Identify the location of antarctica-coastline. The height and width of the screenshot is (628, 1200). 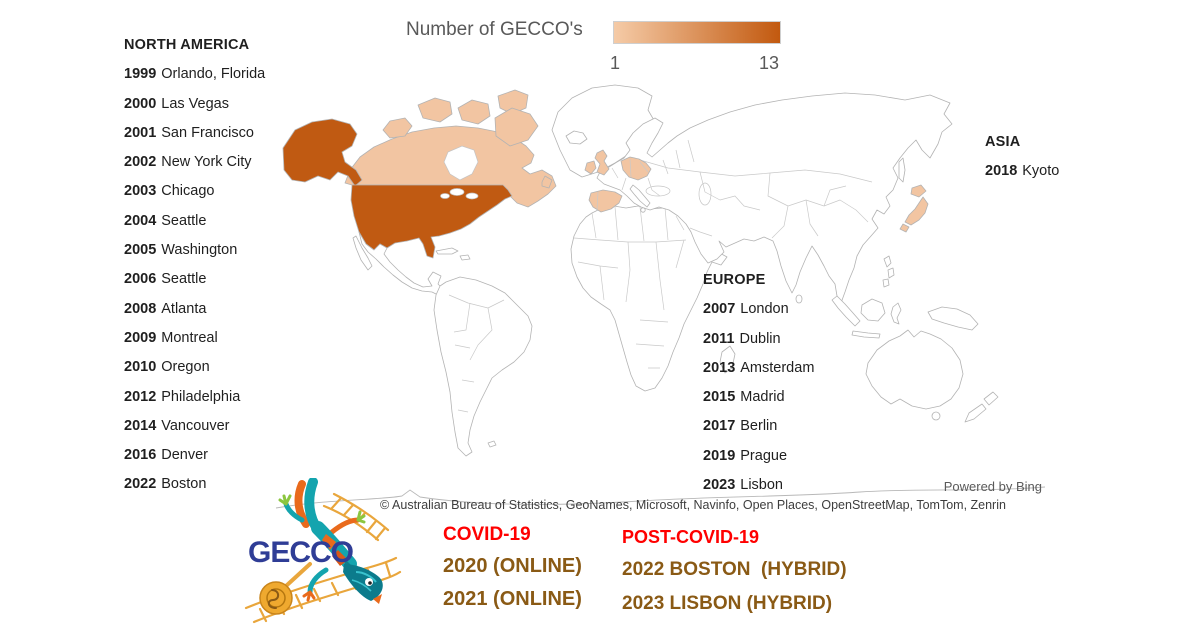
(660, 497).